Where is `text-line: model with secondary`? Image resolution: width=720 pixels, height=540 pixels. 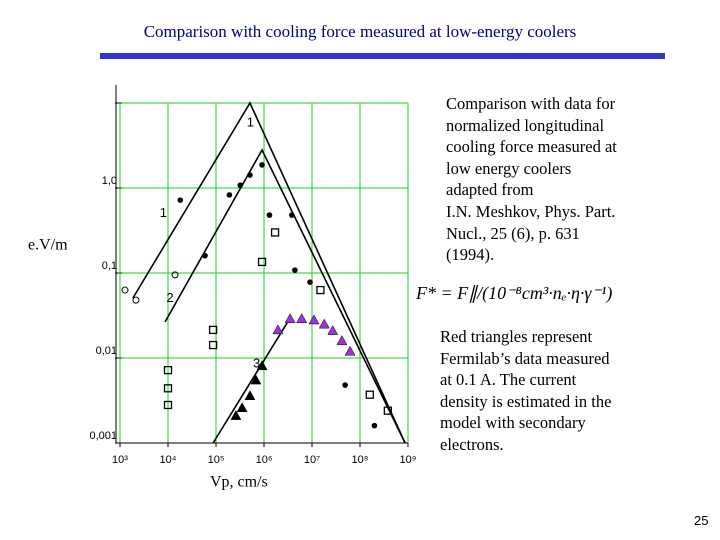
text-line: model with secondary is located at coordinates (513, 423).